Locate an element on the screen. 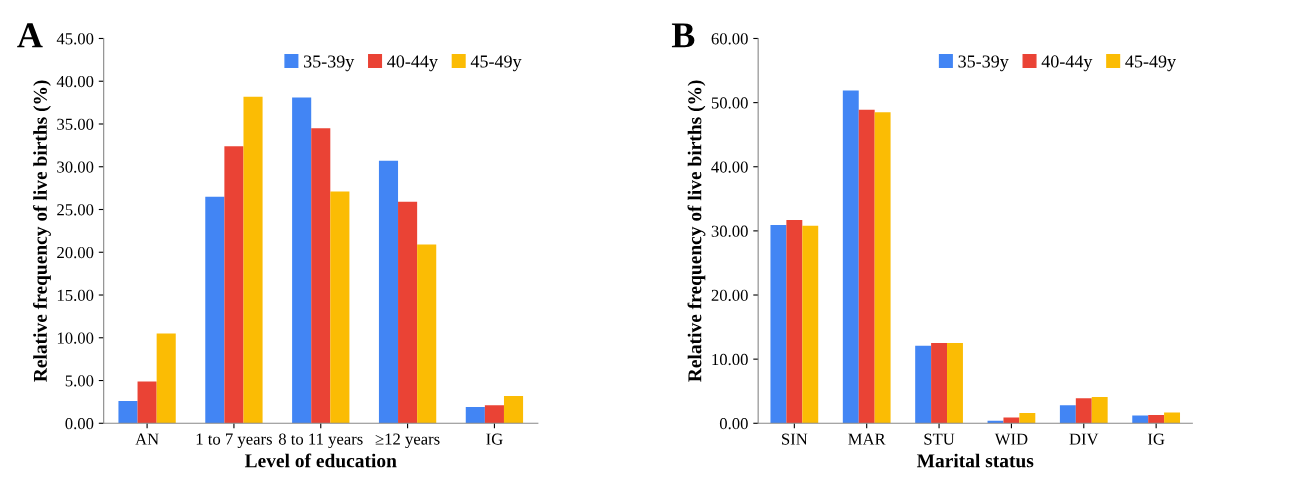 This screenshot has height=481, width=1296. x-tick-label: MAR is located at coordinates (867, 439).